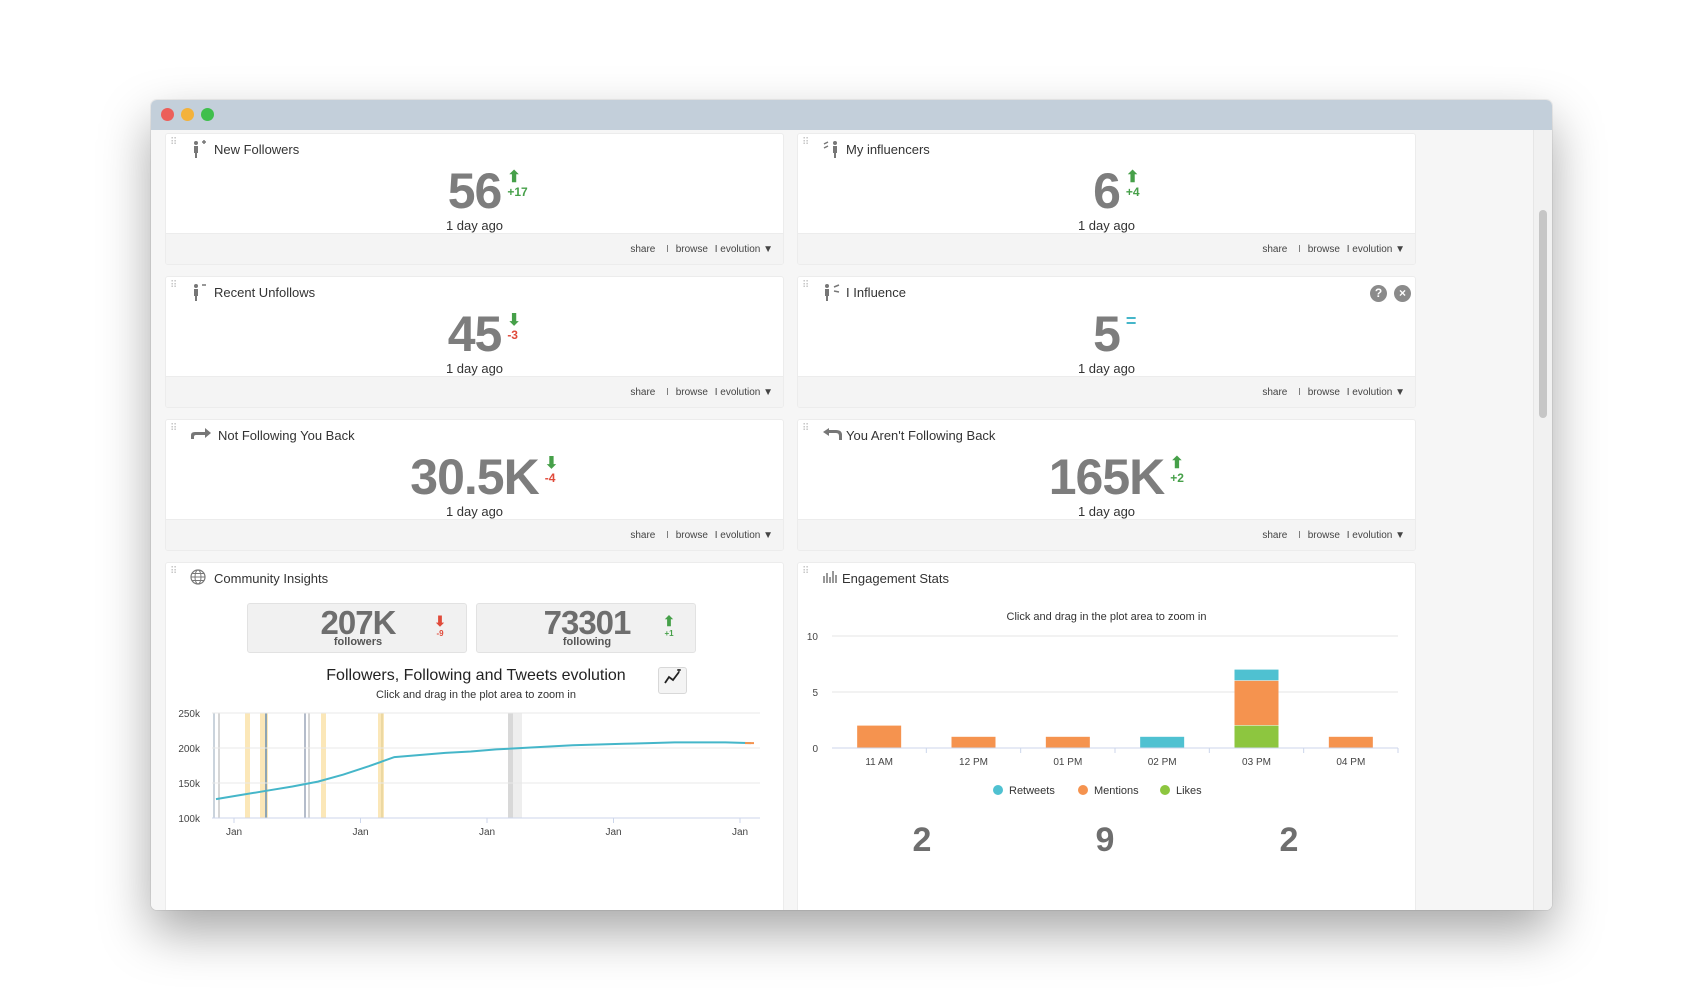 This screenshot has height=1008, width=1698. What do you see at coordinates (815, 693) in the screenshot?
I see `y-tick-label: 5` at bounding box center [815, 693].